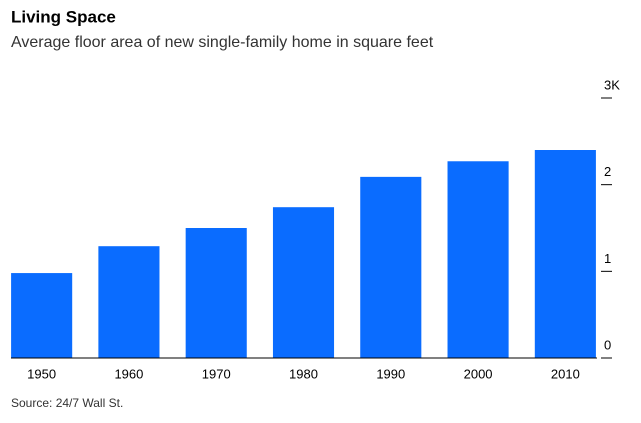  I want to click on y-tick-label: 3K, so click(612, 84).